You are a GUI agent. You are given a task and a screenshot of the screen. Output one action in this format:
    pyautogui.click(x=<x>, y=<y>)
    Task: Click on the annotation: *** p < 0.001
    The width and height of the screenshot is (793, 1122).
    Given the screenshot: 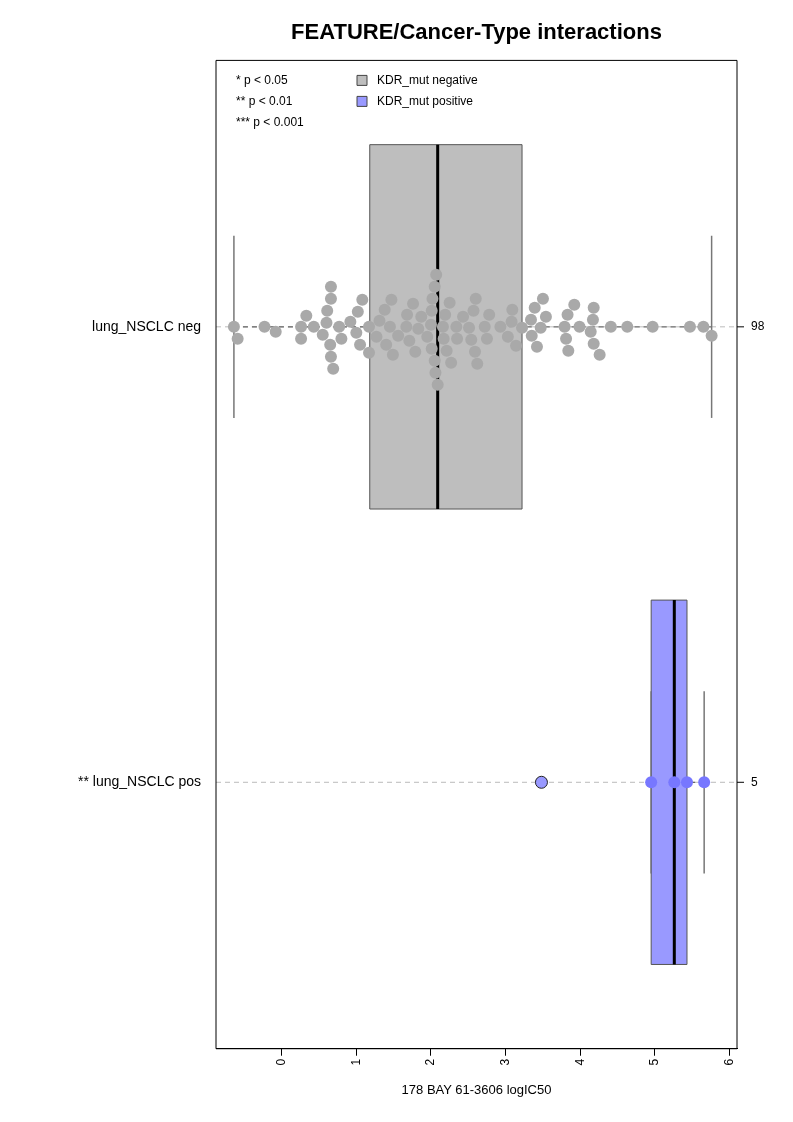 What is the action you would take?
    pyautogui.click(x=270, y=121)
    